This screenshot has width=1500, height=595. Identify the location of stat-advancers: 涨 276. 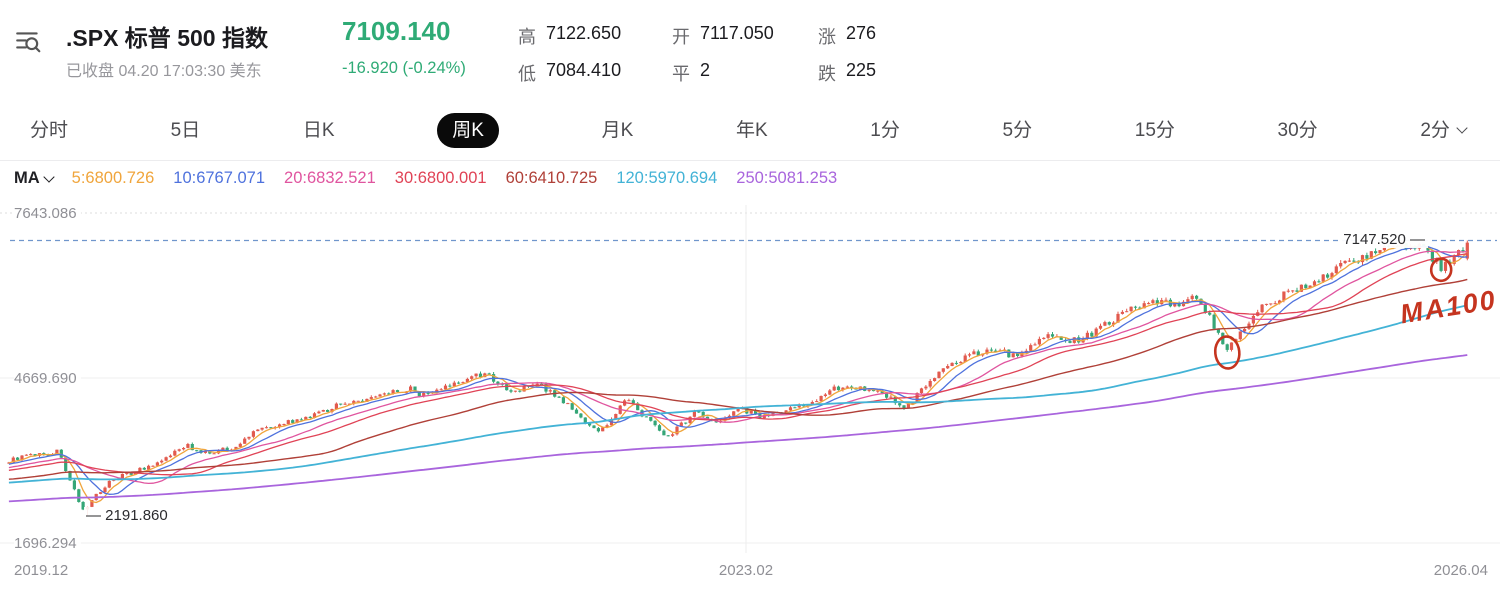
(847, 36).